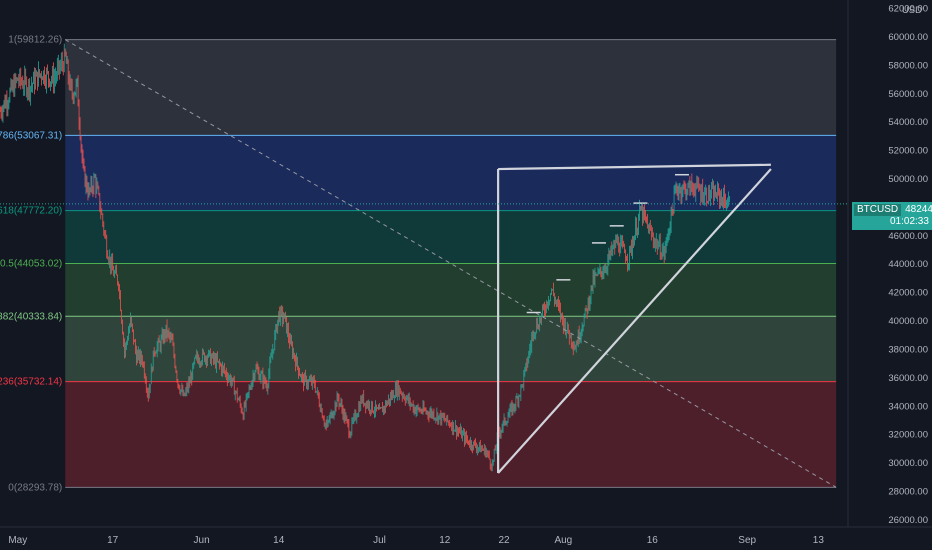  Describe the element at coordinates (563, 540) in the screenshot. I see `time-tick-label: Aug` at that location.